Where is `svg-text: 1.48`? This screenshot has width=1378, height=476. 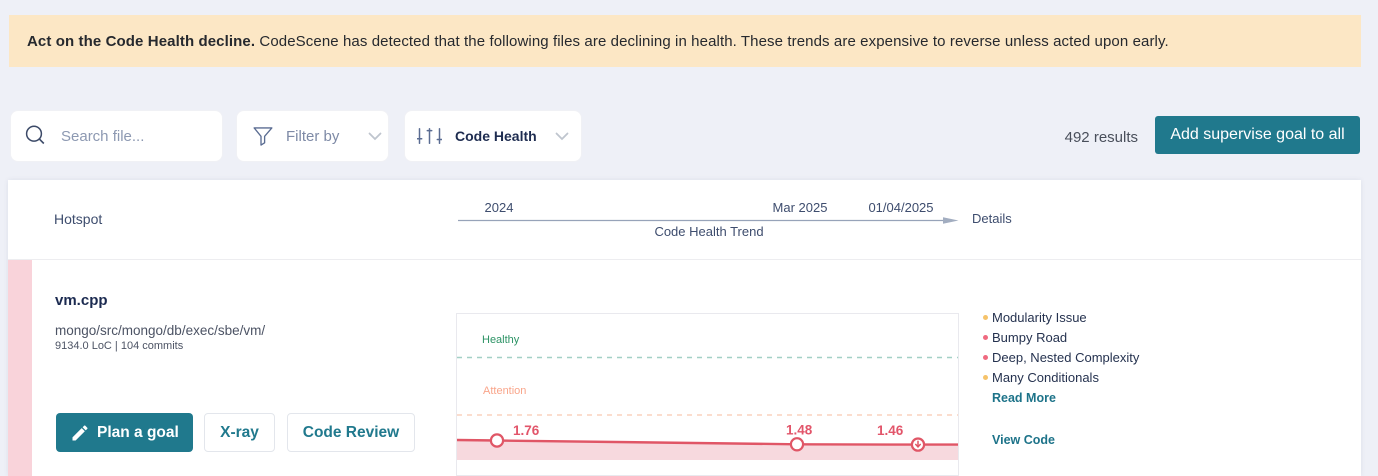 svg-text: 1.48 is located at coordinates (799, 430).